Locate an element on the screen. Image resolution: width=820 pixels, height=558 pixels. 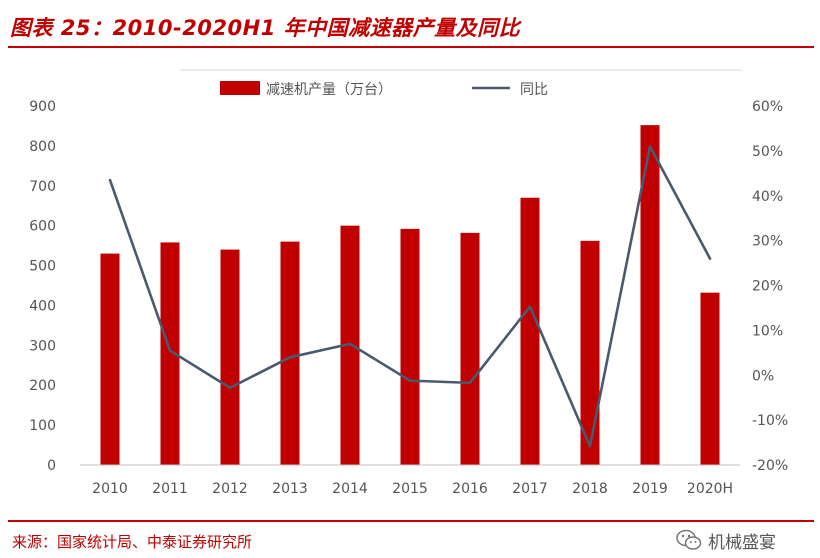
footer-rule is located at coordinates (411, 521).